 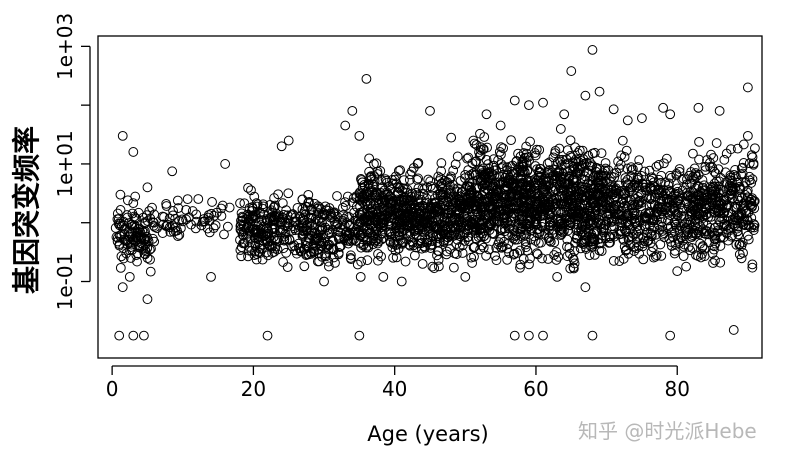 What do you see at coordinates (65, 282) in the screenshot?
I see `y-tick-label: 1e-01` at bounding box center [65, 282].